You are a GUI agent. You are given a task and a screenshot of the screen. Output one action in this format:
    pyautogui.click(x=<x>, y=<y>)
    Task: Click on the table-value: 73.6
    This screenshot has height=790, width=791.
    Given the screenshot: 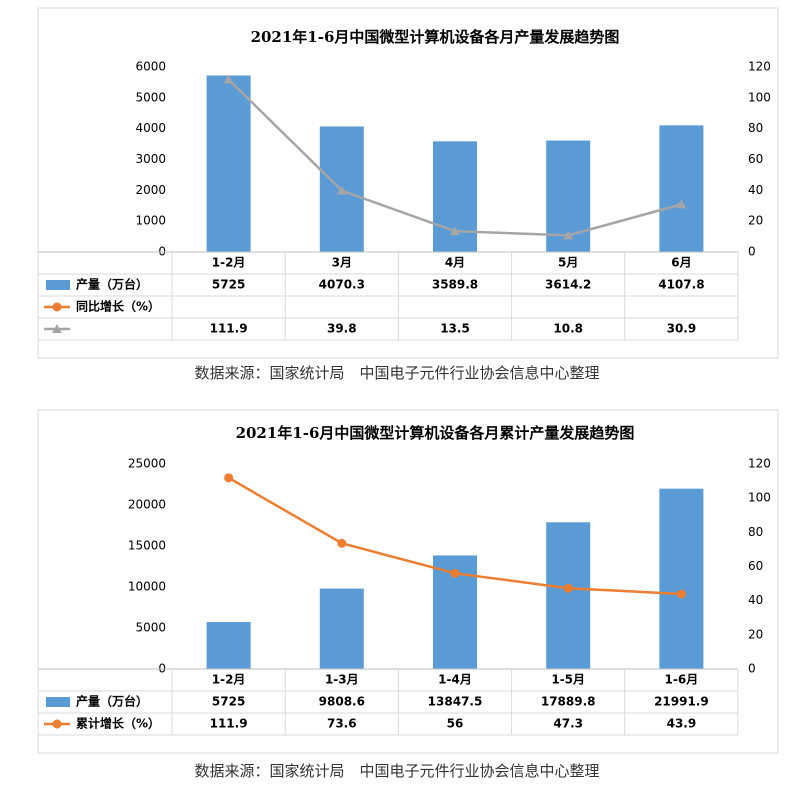 What is the action you would take?
    pyautogui.click(x=342, y=724)
    